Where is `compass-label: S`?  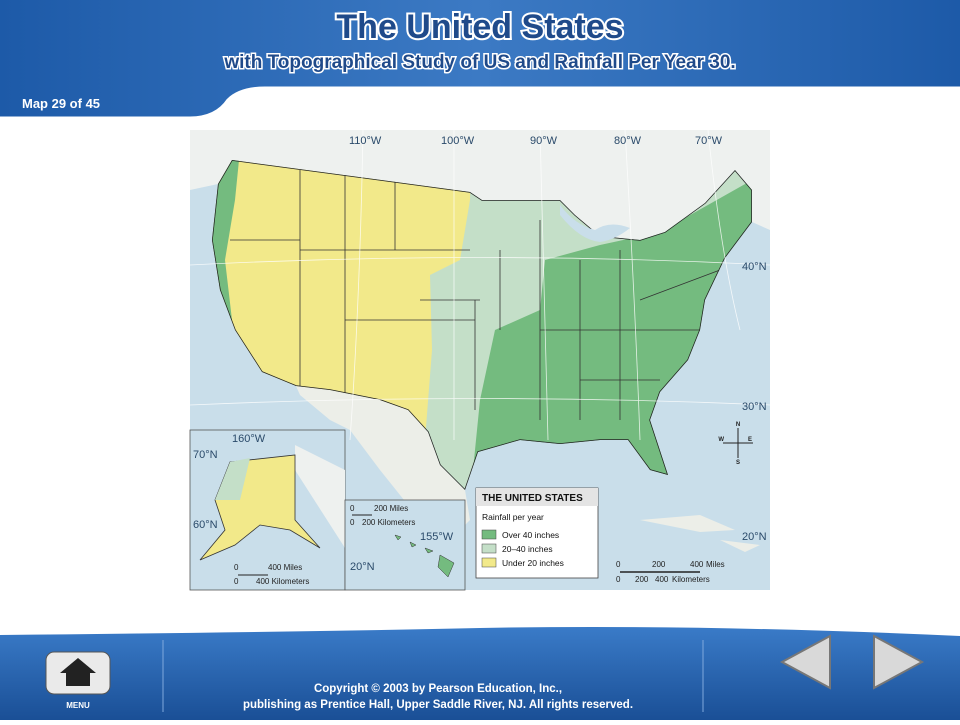
compass-label: S is located at coordinates (738, 463).